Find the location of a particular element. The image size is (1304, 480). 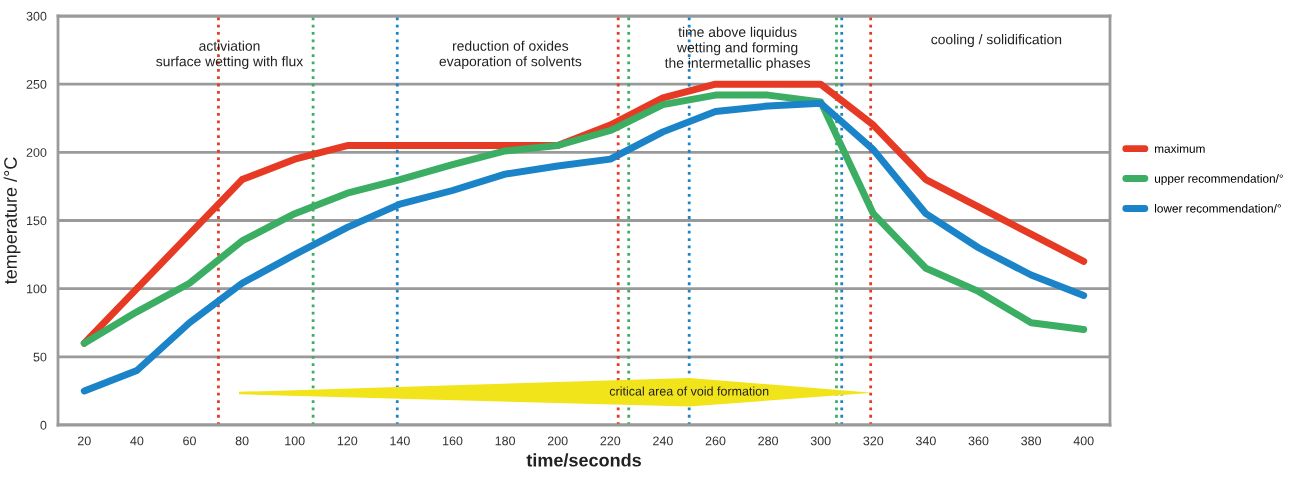

y-tick-label: 200 is located at coordinates (36, 152).